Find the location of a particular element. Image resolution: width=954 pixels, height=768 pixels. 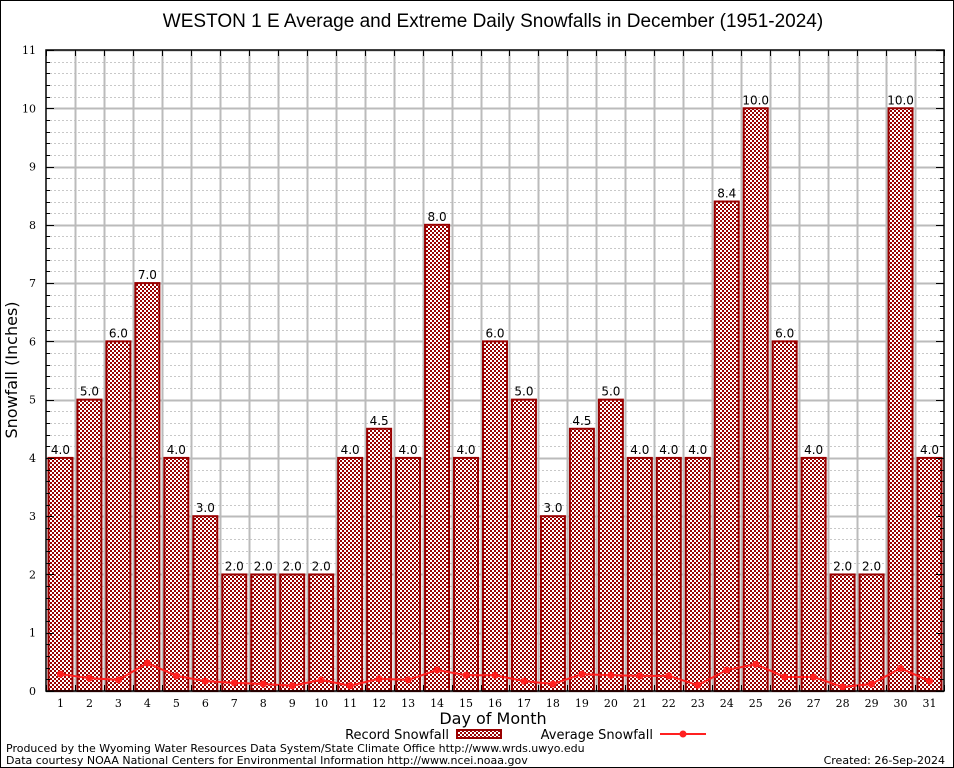

x-tick-label: 15 is located at coordinates (466, 703).